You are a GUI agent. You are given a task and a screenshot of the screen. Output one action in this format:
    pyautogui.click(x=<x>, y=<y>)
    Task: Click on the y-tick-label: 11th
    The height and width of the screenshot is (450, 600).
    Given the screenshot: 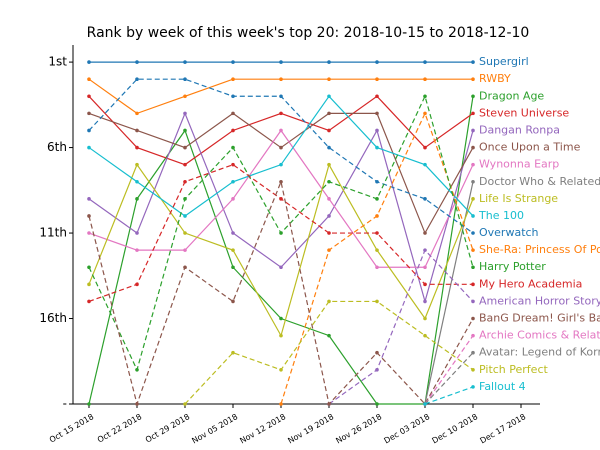 What is the action you would take?
    pyautogui.click(x=53, y=233)
    